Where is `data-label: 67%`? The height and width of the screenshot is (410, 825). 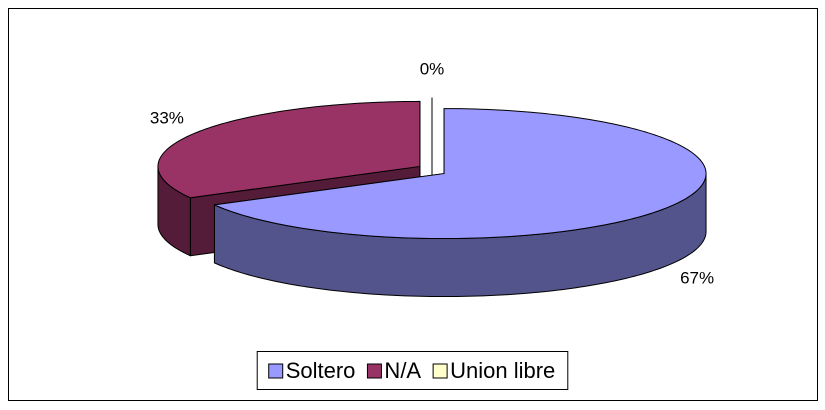
data-label: 67% is located at coordinates (697, 277).